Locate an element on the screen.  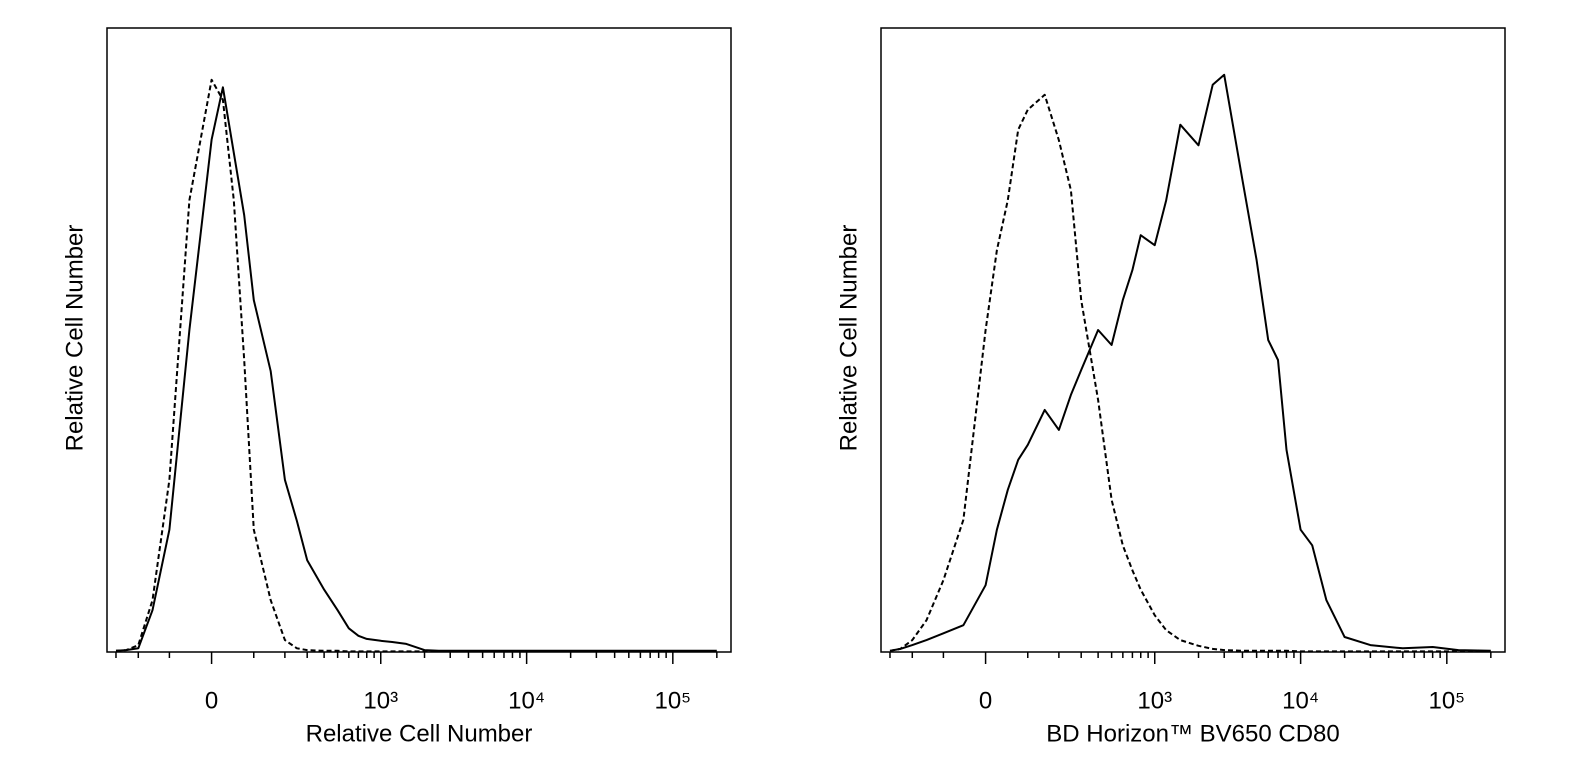
x-axis-label: BD Horizon™ BV650 CD80 is located at coordinates (1192, 733).